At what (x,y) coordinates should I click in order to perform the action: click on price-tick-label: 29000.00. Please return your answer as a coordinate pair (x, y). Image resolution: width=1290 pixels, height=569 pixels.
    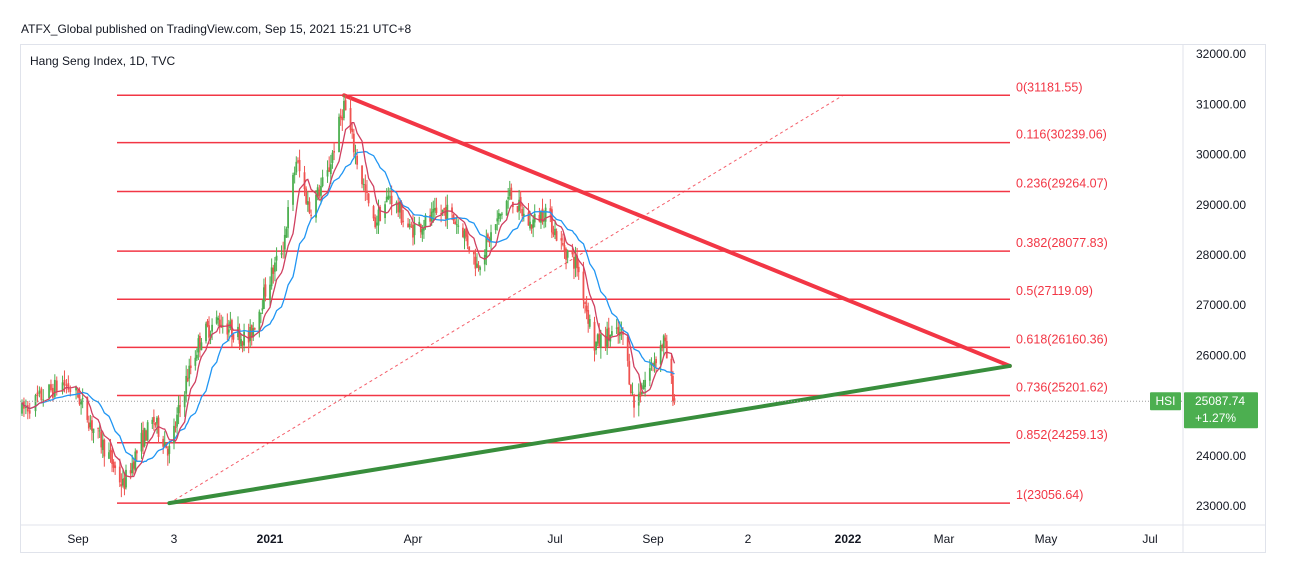
    Looking at the image, I should click on (1221, 205).